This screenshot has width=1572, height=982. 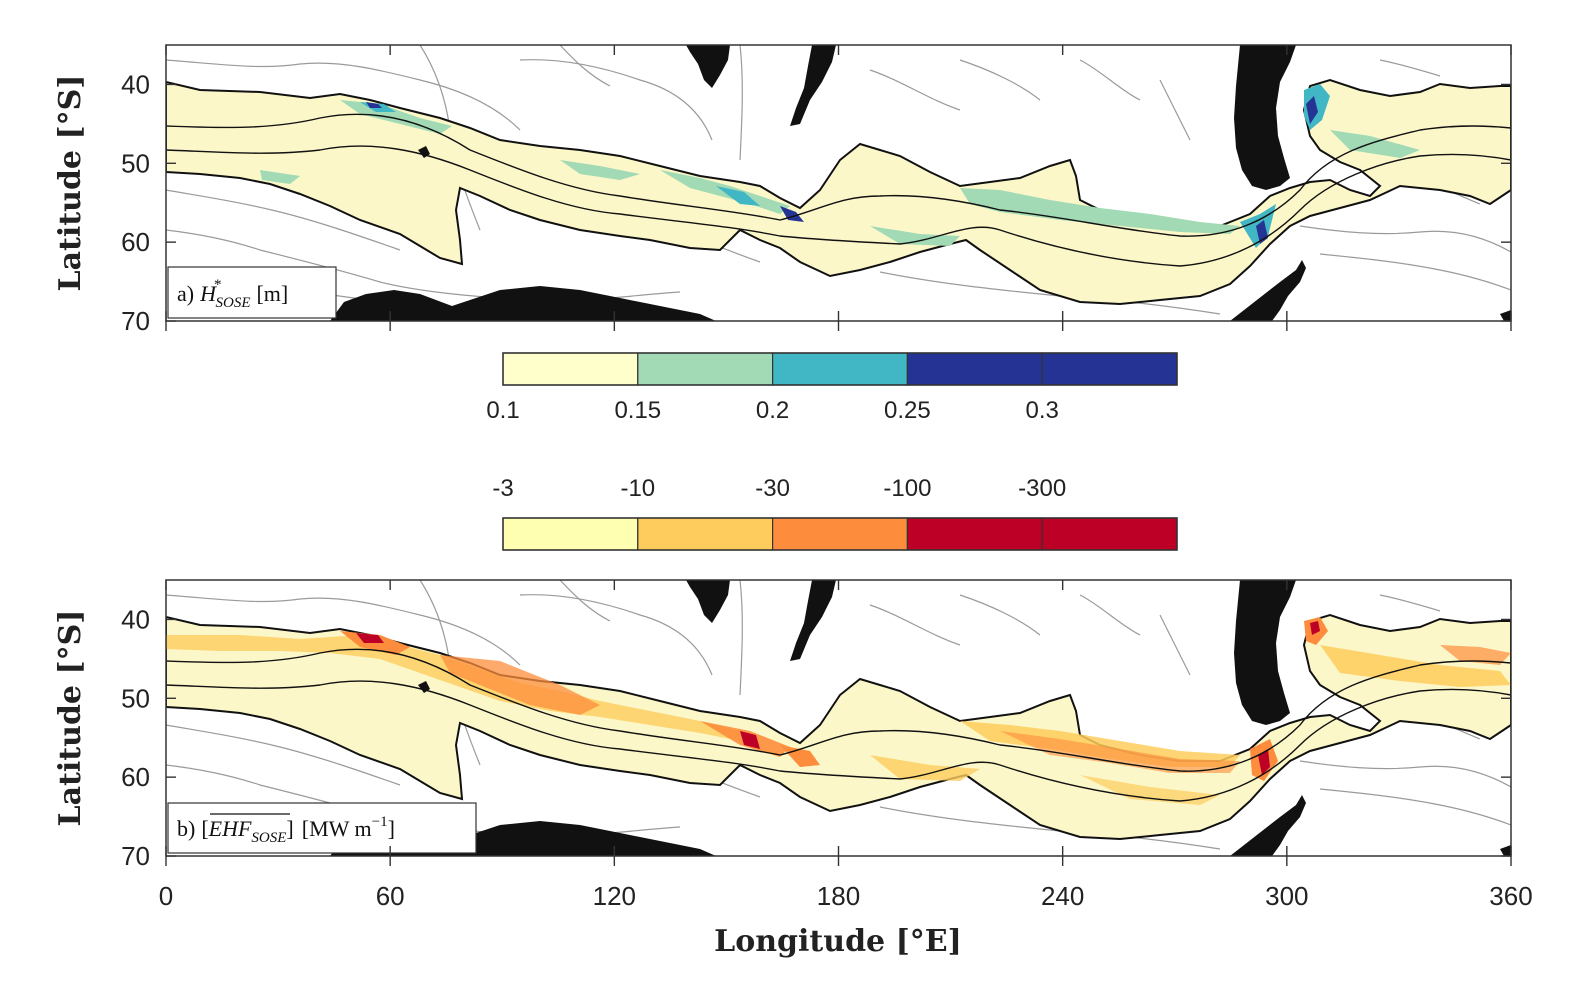 What do you see at coordinates (637, 410) in the screenshot?
I see `colorbar-tick-label: 0.15` at bounding box center [637, 410].